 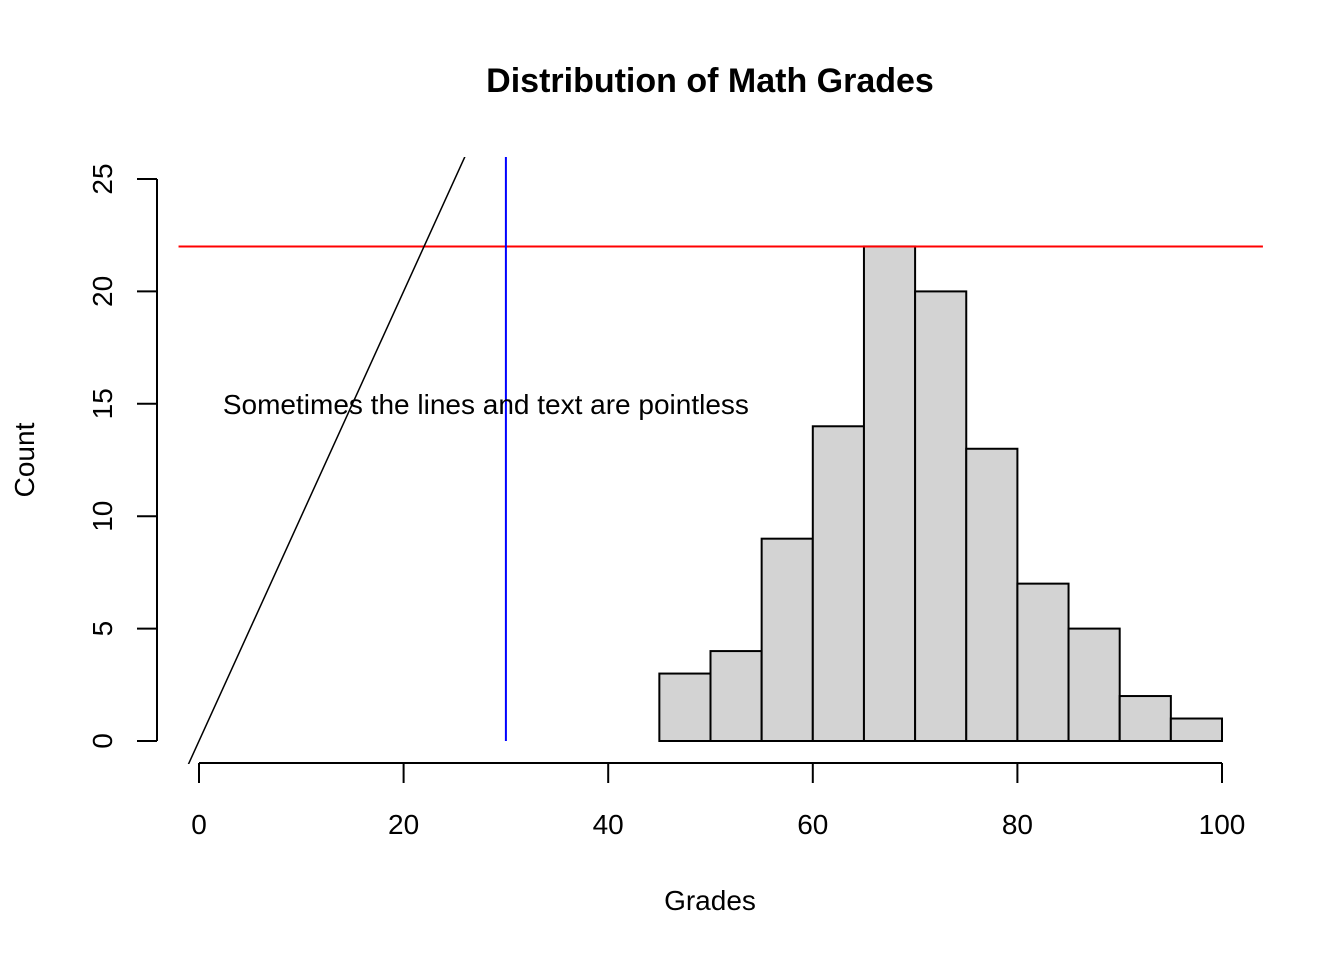 What do you see at coordinates (102, 741) in the screenshot?
I see `y-tick-label: 0` at bounding box center [102, 741].